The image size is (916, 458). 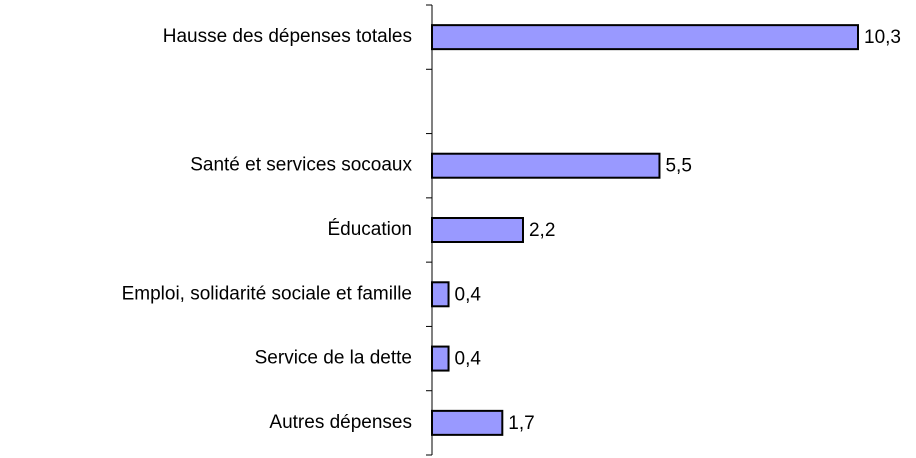 What do you see at coordinates (369, 229) in the screenshot?
I see `category-label: Éducation` at bounding box center [369, 229].